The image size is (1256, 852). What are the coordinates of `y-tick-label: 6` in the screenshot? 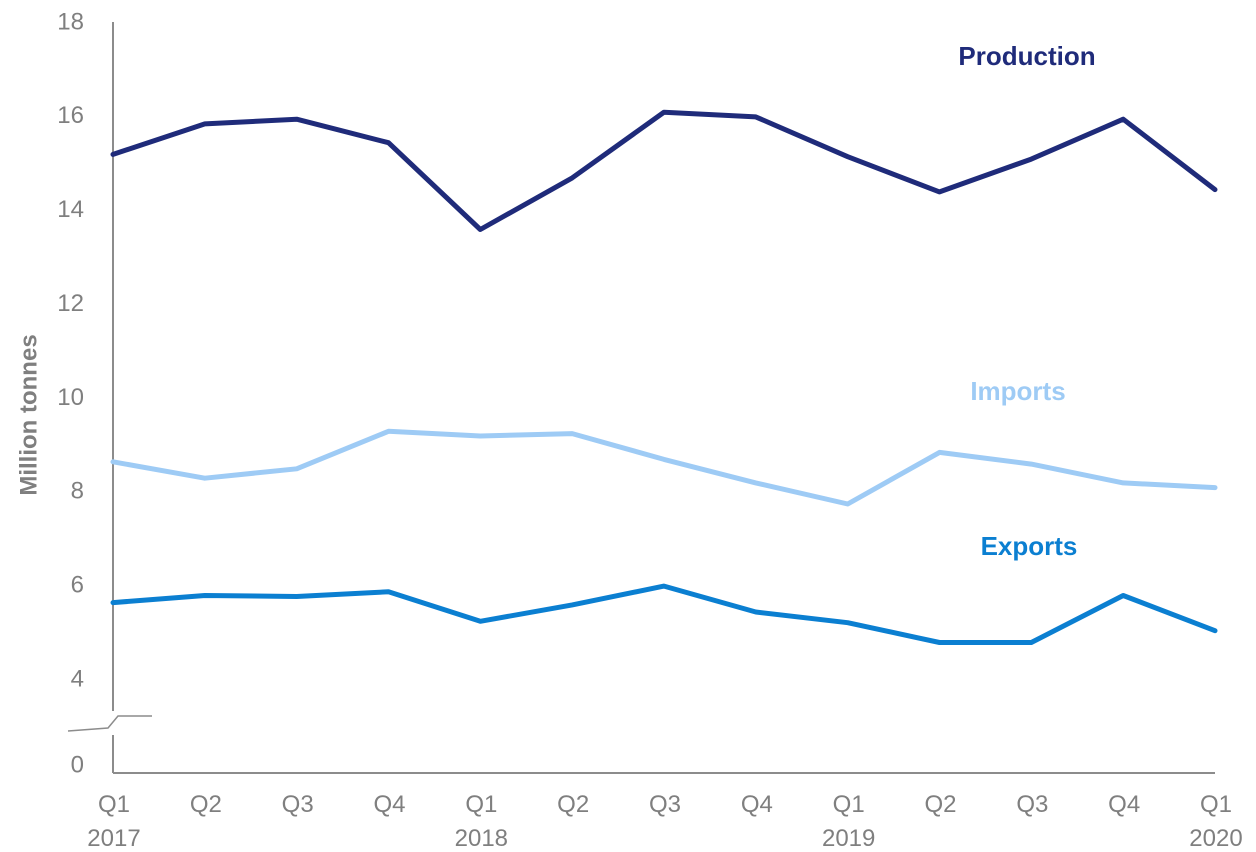 It's located at (77, 584).